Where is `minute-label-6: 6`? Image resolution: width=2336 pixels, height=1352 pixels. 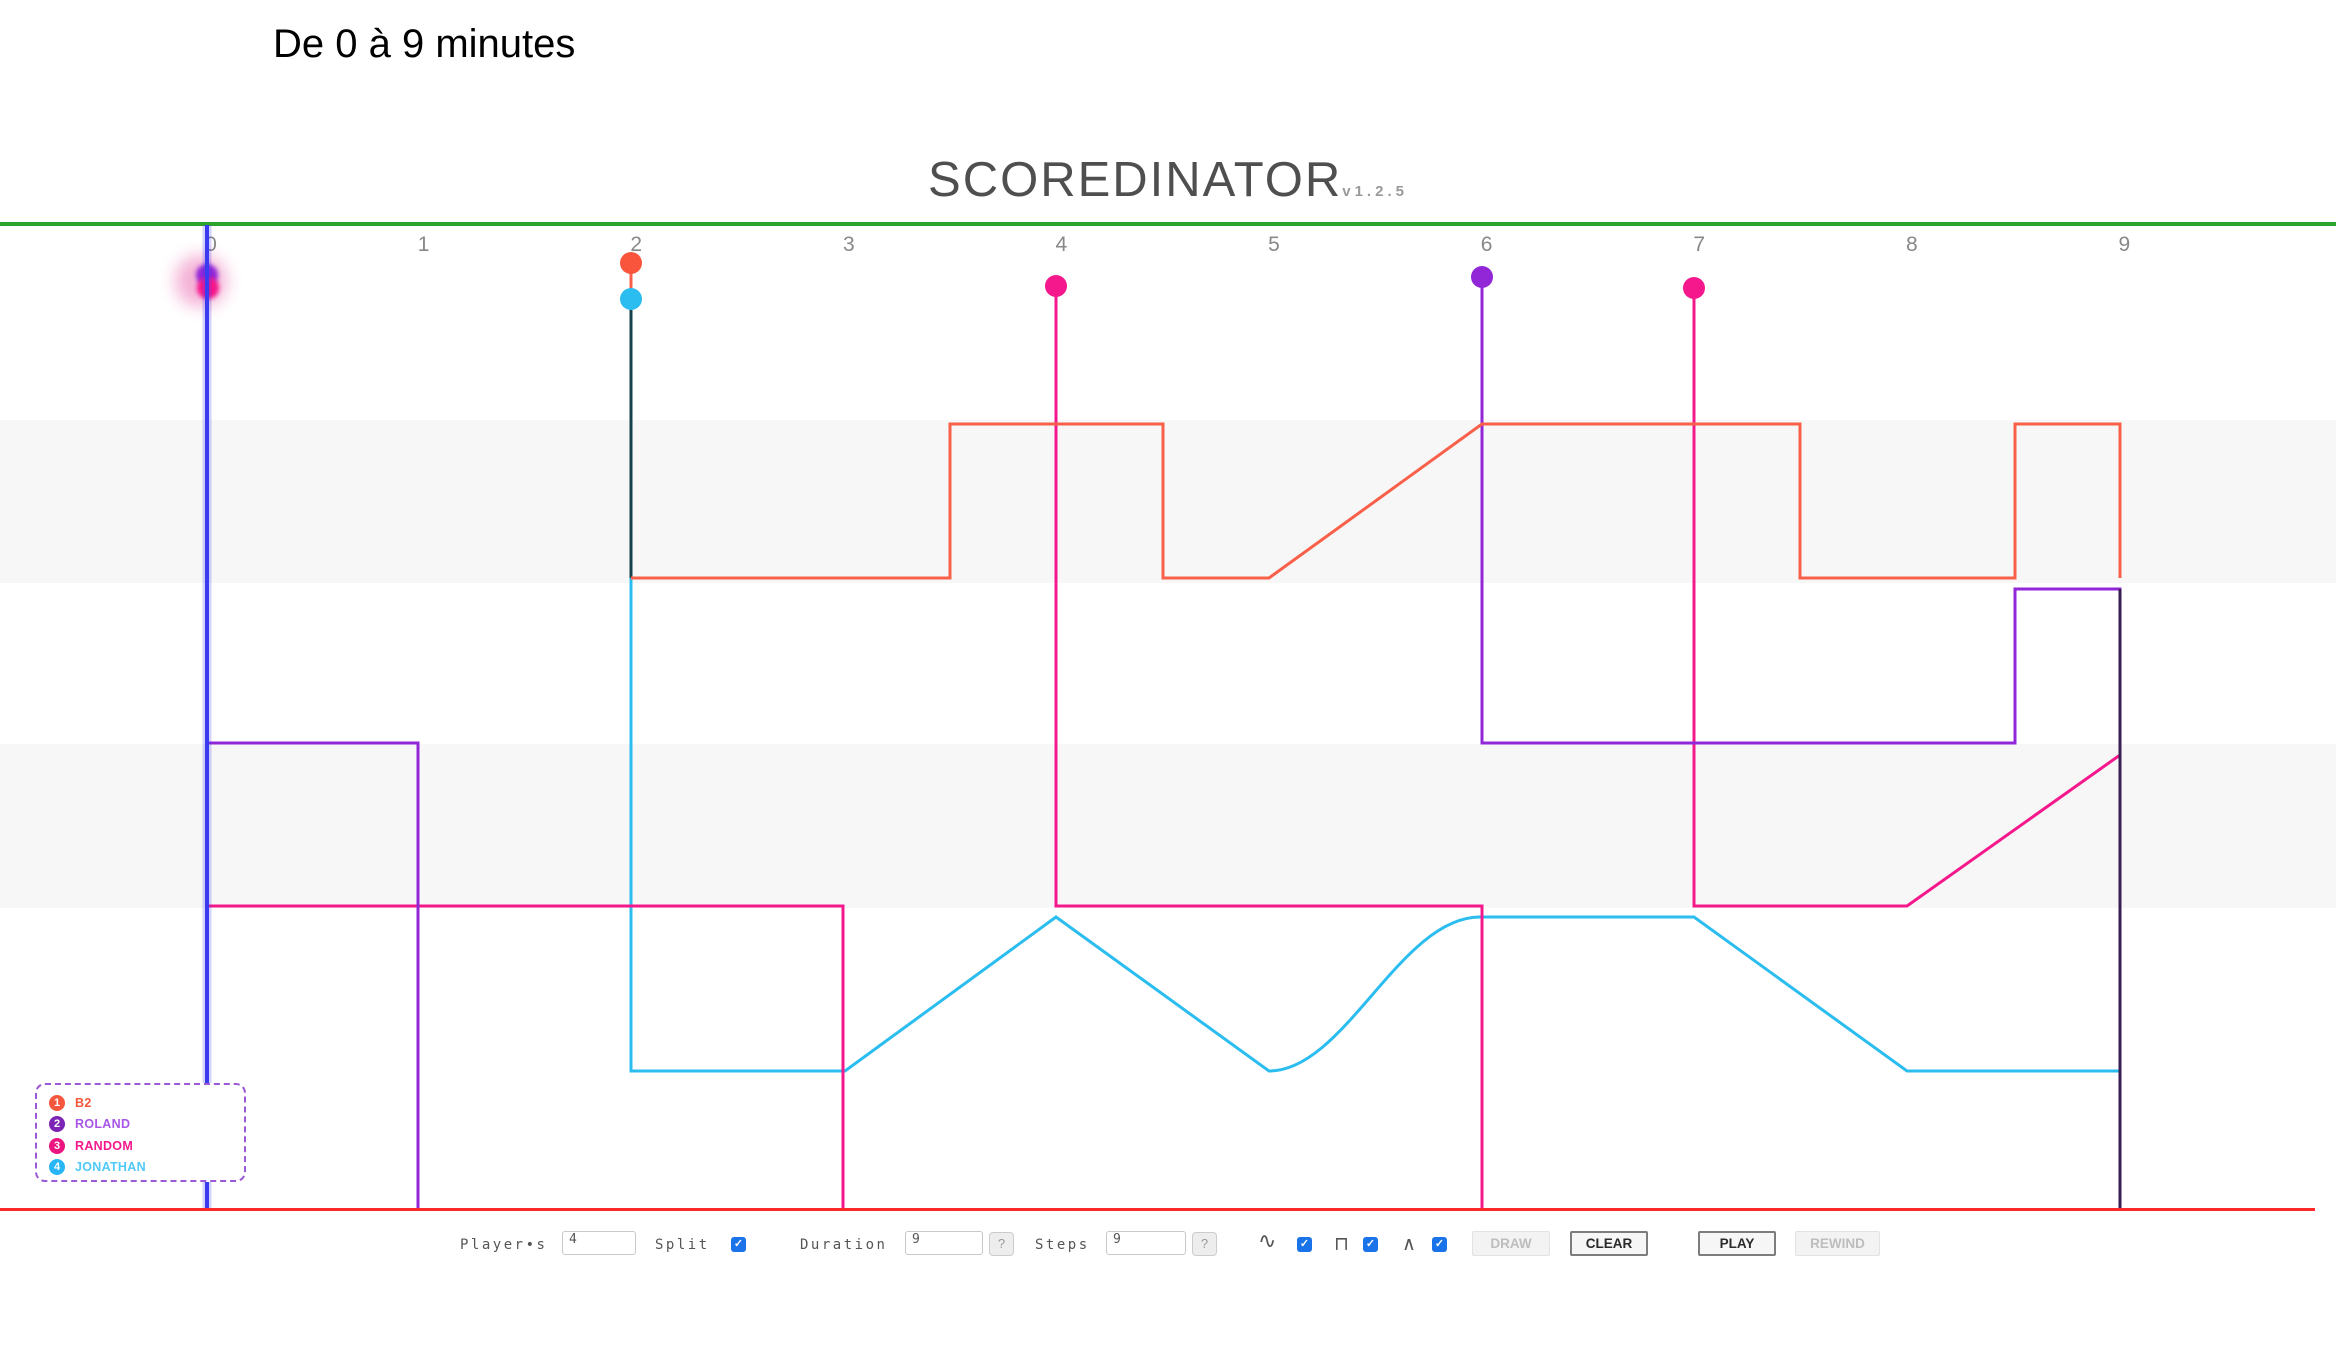
minute-label-6: 6 is located at coordinates (1486, 244).